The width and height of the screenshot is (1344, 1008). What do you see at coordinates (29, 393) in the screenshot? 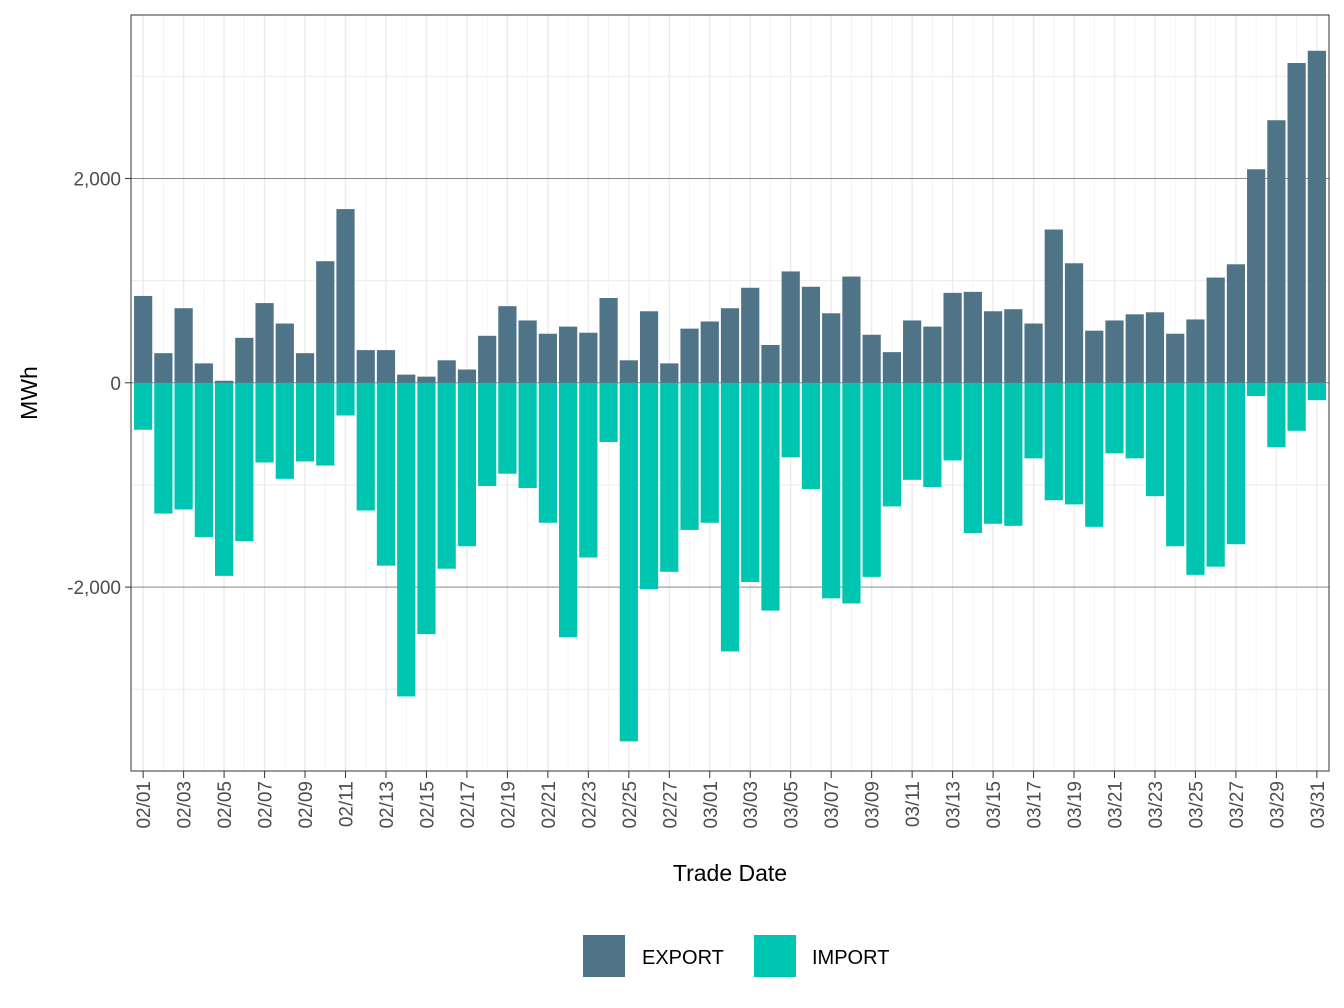
I see `y-axis-title: MWh` at bounding box center [29, 393].